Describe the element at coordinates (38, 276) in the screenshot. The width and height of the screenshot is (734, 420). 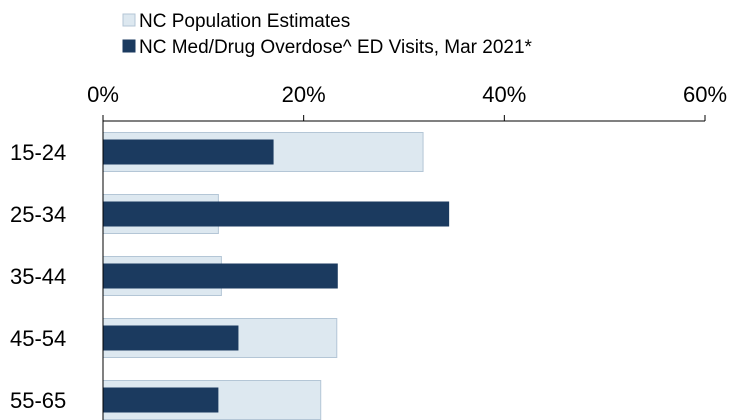
I see `y-tick-label: 35-44` at that location.